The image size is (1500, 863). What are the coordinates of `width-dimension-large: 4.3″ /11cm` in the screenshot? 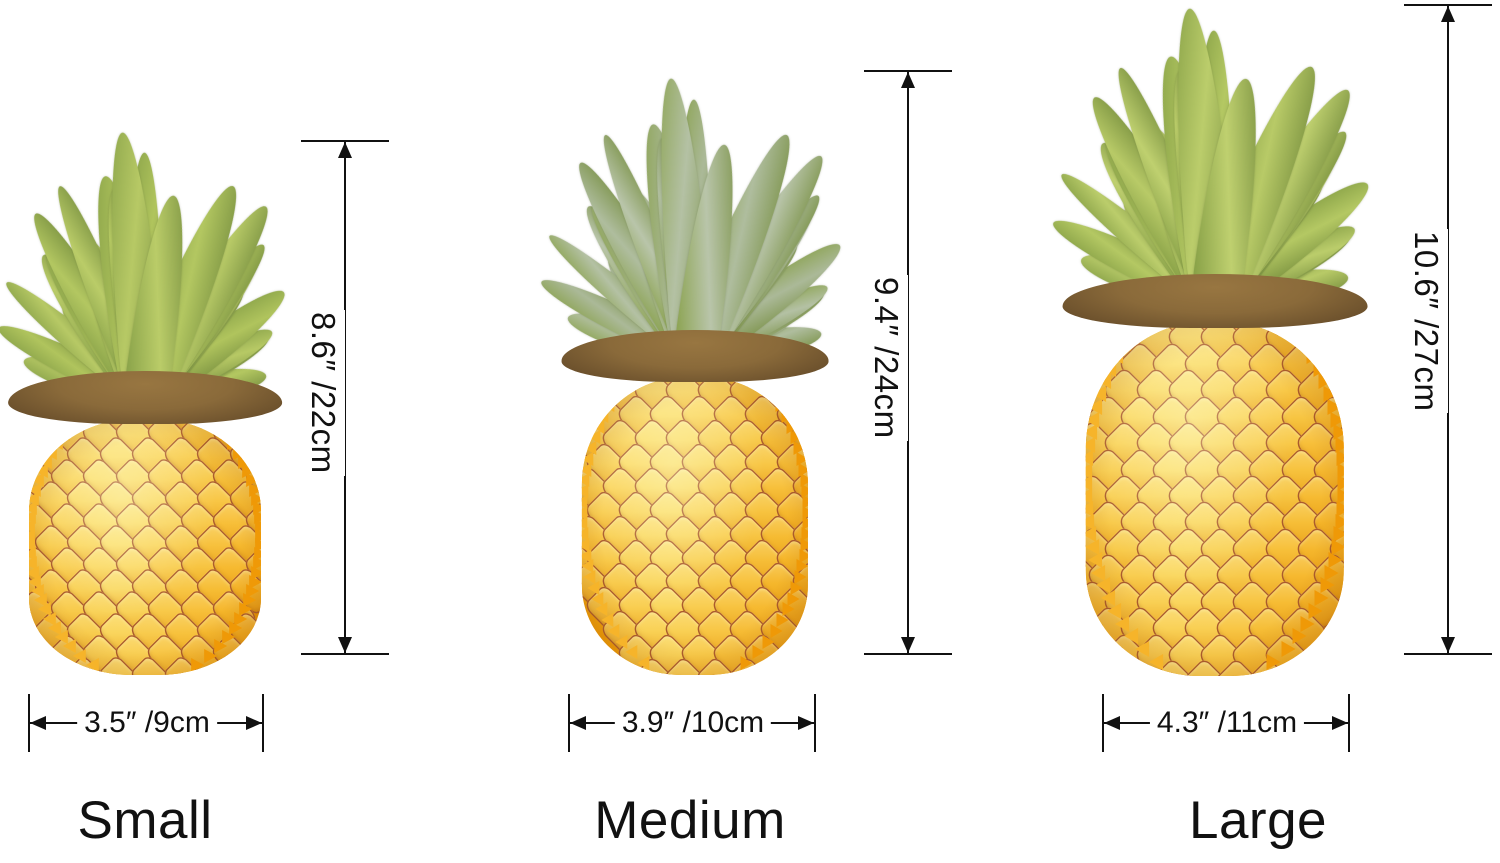 It's located at (1227, 723).